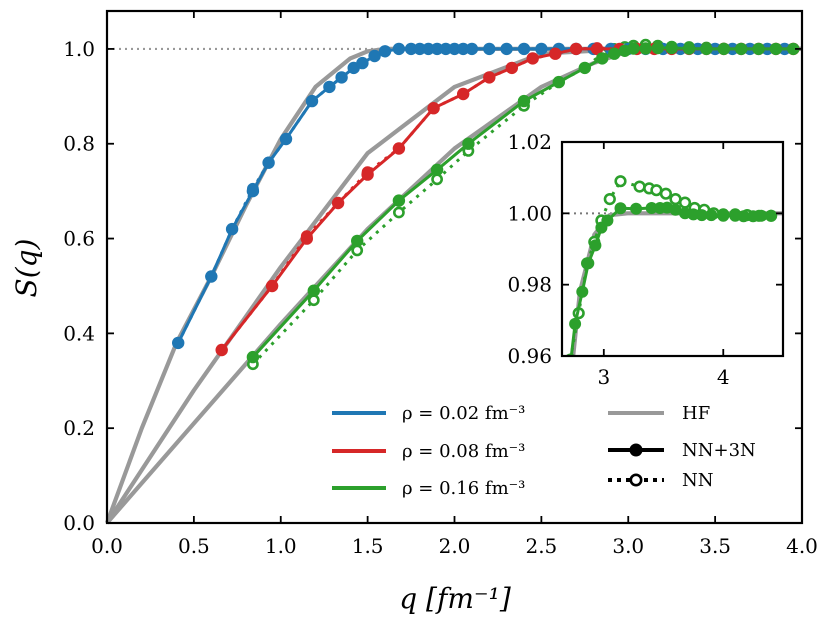  What do you see at coordinates (506, 49) in the screenshot?
I see `nn3n-point--0-02-nn-3n-23` at bounding box center [506, 49].